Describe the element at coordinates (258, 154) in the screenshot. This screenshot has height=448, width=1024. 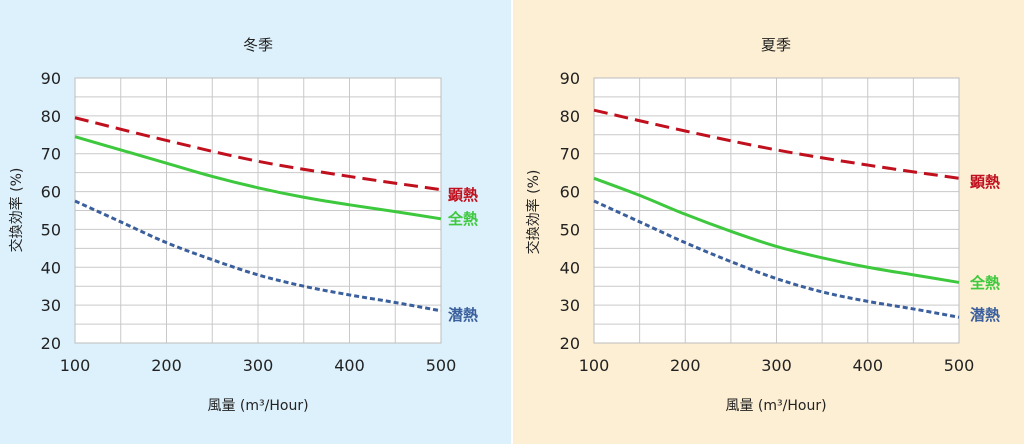
I see `series-line-dashed` at that location.